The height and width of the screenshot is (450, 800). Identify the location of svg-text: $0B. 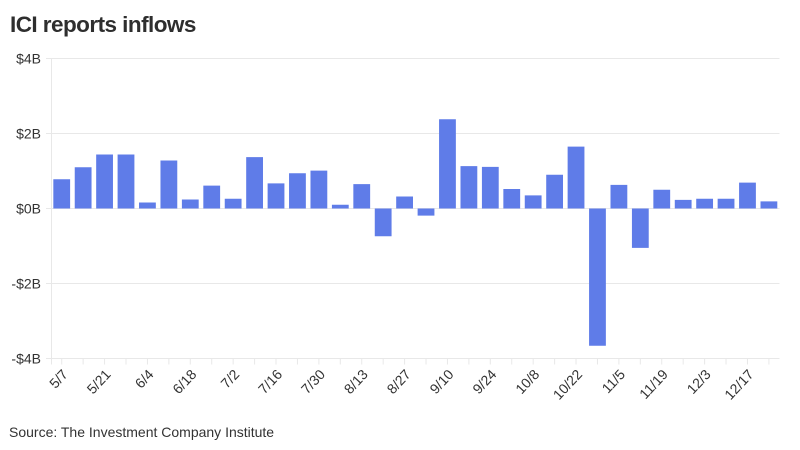
(28, 209).